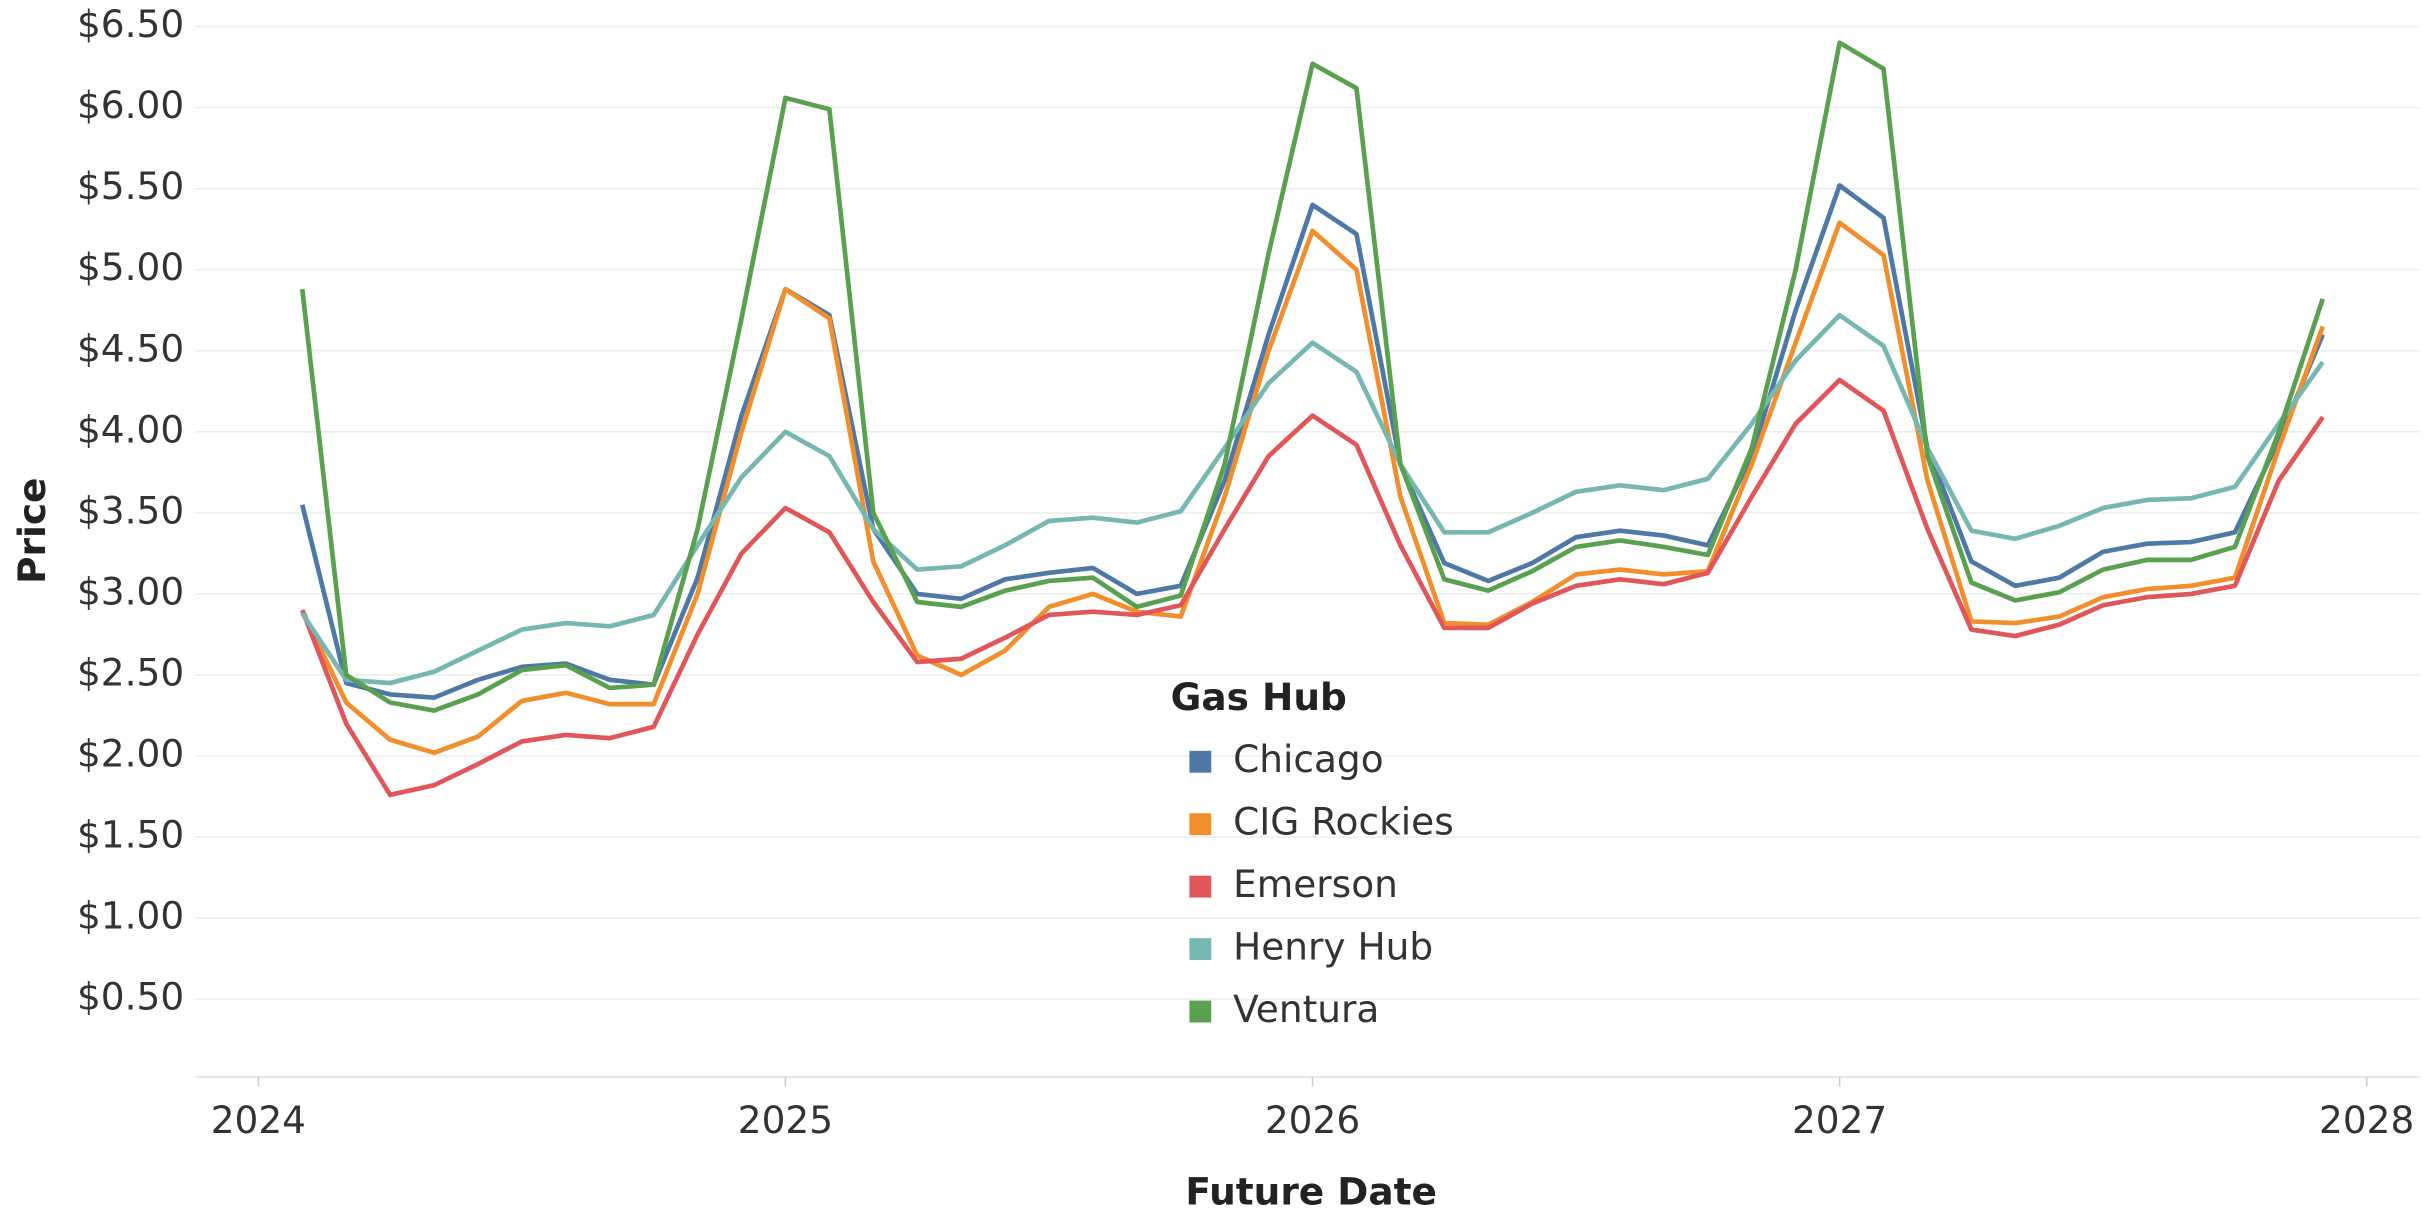  I want to click on y-tick-label: $3.50, so click(130, 510).